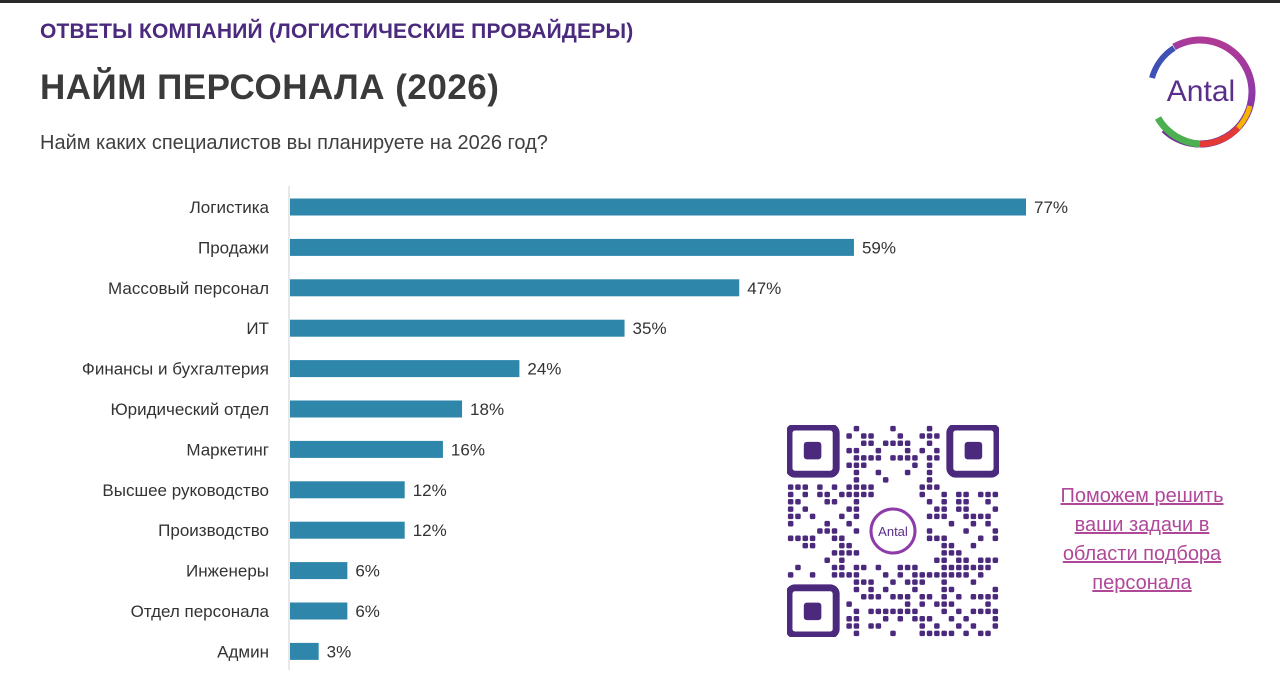 The height and width of the screenshot is (689, 1280). Describe the element at coordinates (973, 450) in the screenshot. I see `qr-finder-center` at that location.